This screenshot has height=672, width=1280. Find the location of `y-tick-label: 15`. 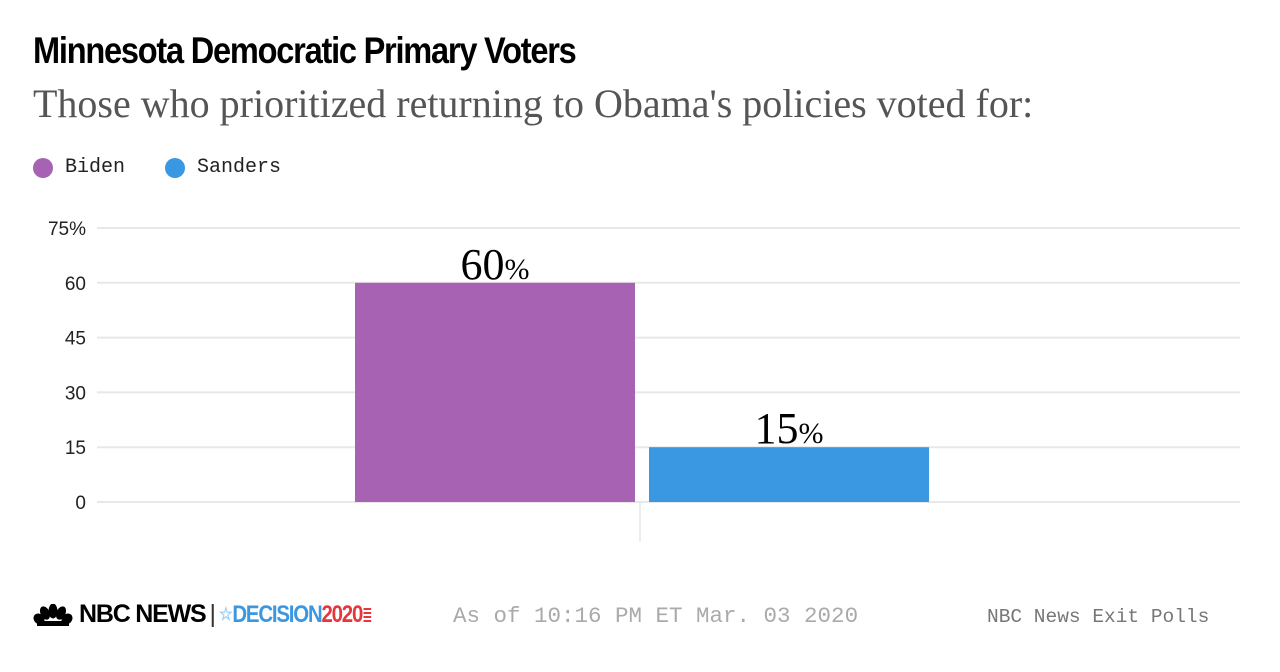

y-tick-label: 15 is located at coordinates (75, 448).